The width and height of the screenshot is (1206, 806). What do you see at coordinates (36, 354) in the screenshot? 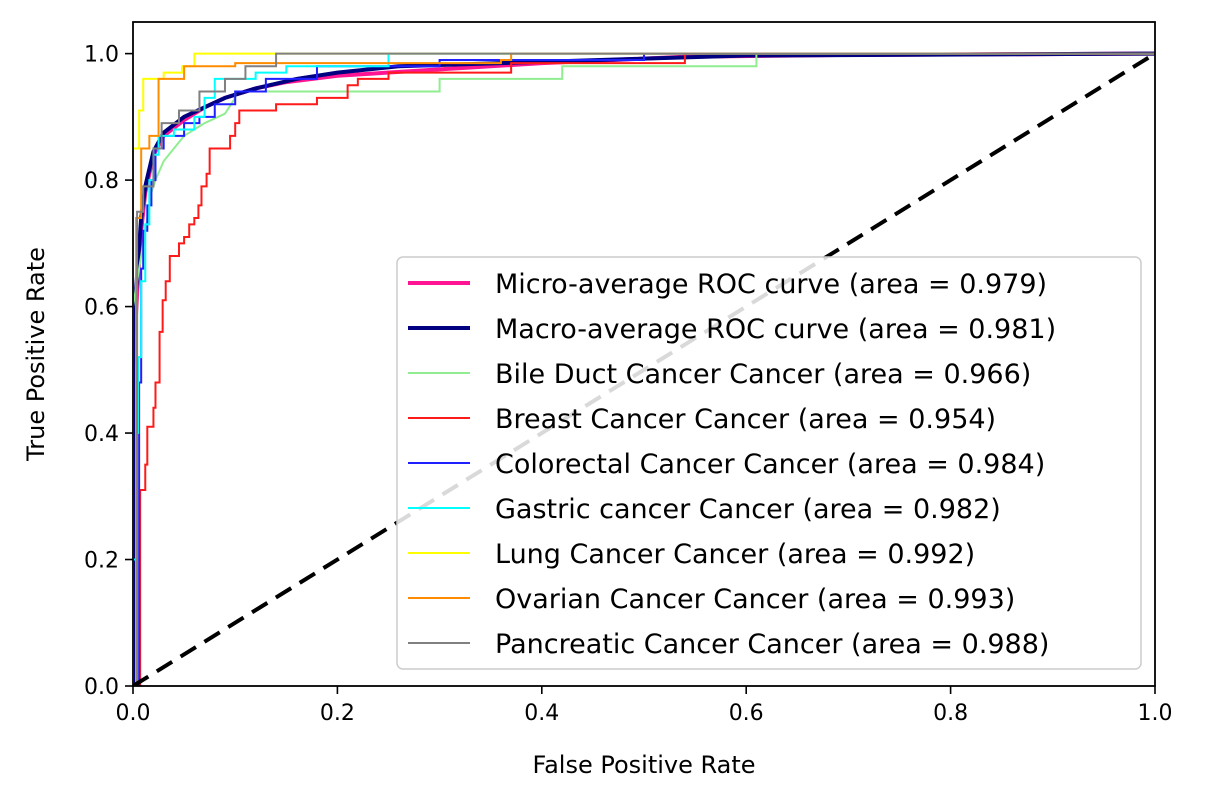
I see `y-axis-label: True Positive Rate` at bounding box center [36, 354].